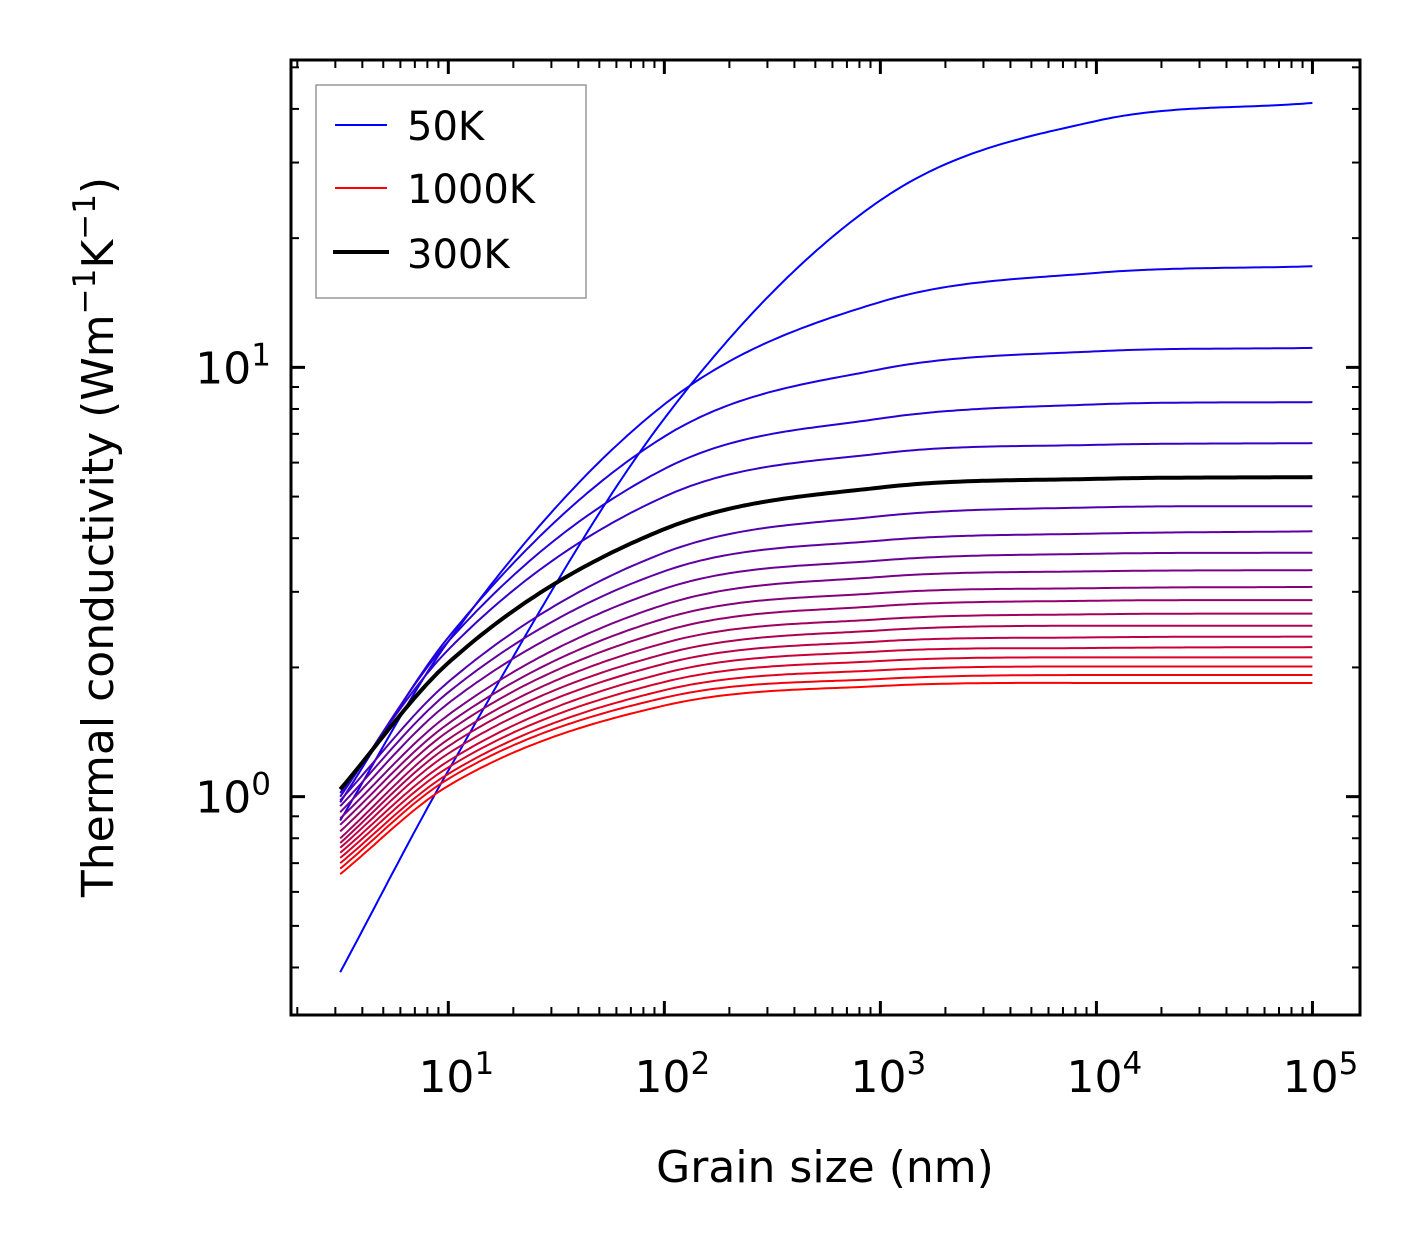 This screenshot has width=1421, height=1254. I want to click on y-tick-label: 101, so click(233, 365).